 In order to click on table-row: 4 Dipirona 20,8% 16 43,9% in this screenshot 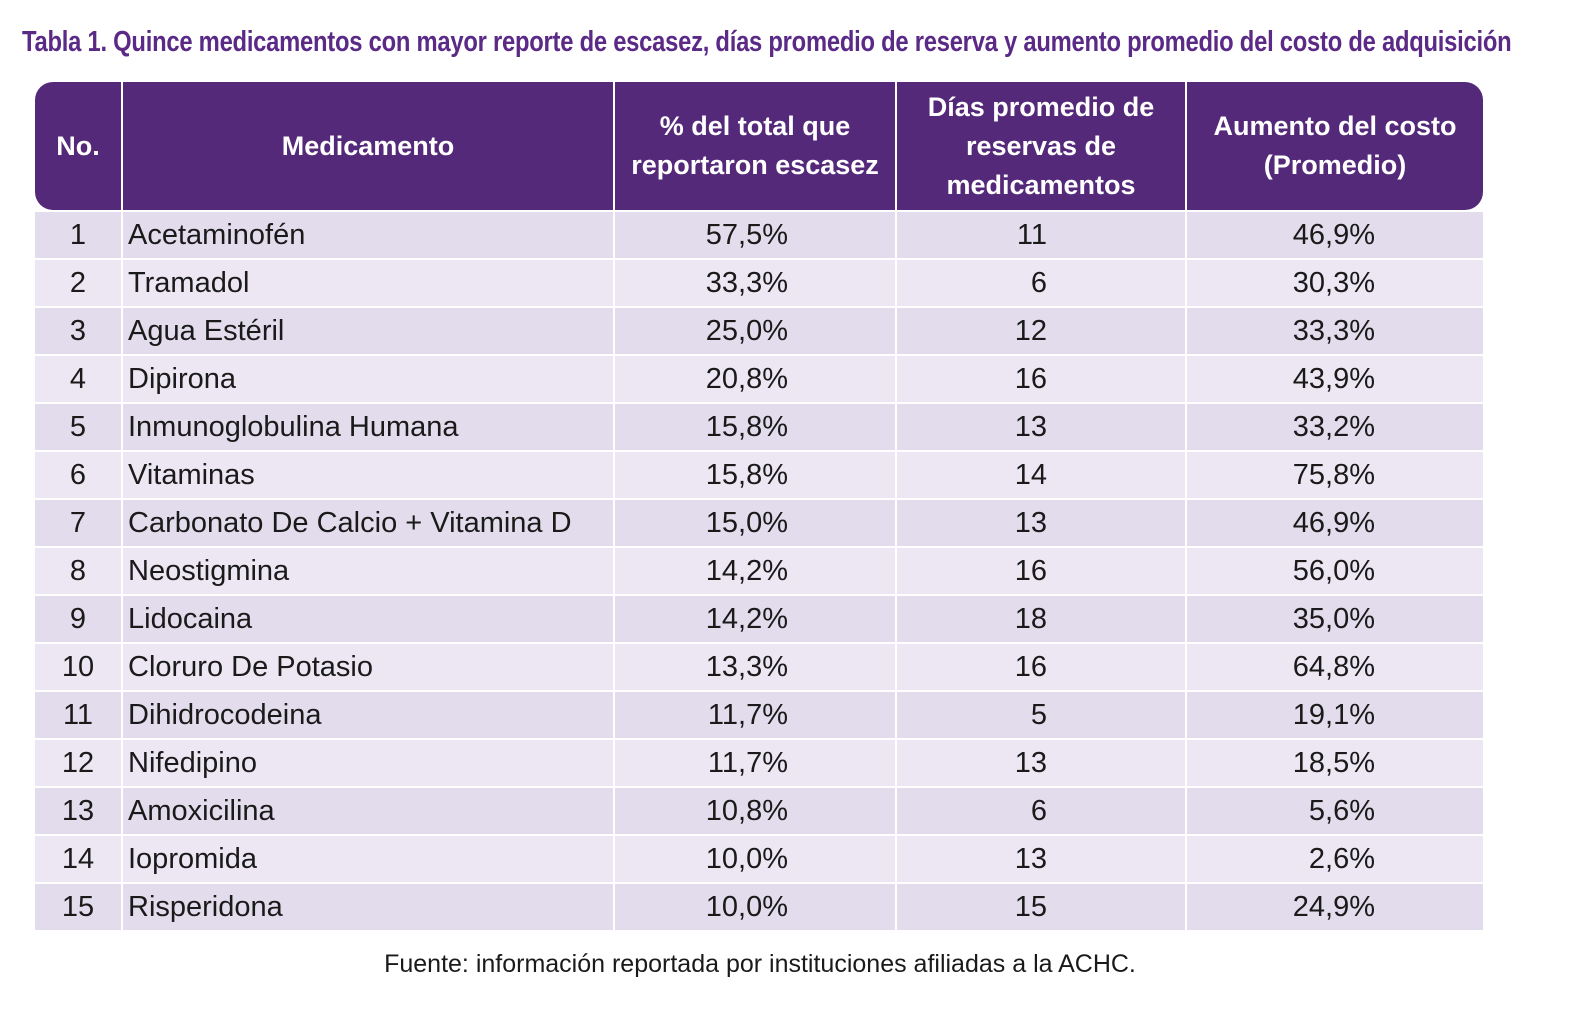, I will do `click(759, 378)`.